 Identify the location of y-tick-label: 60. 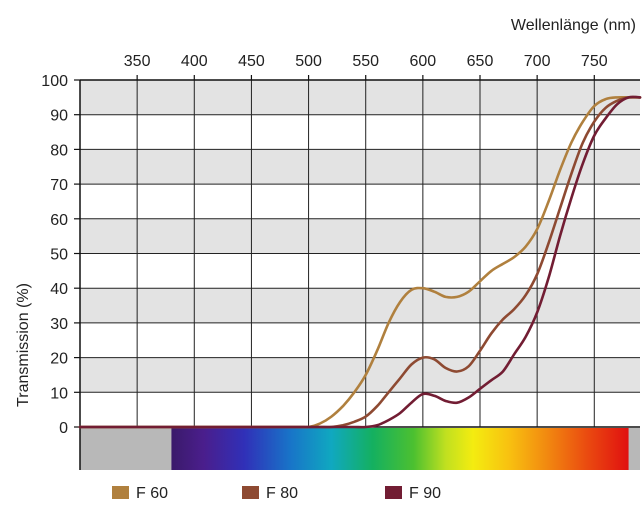
(59, 220).